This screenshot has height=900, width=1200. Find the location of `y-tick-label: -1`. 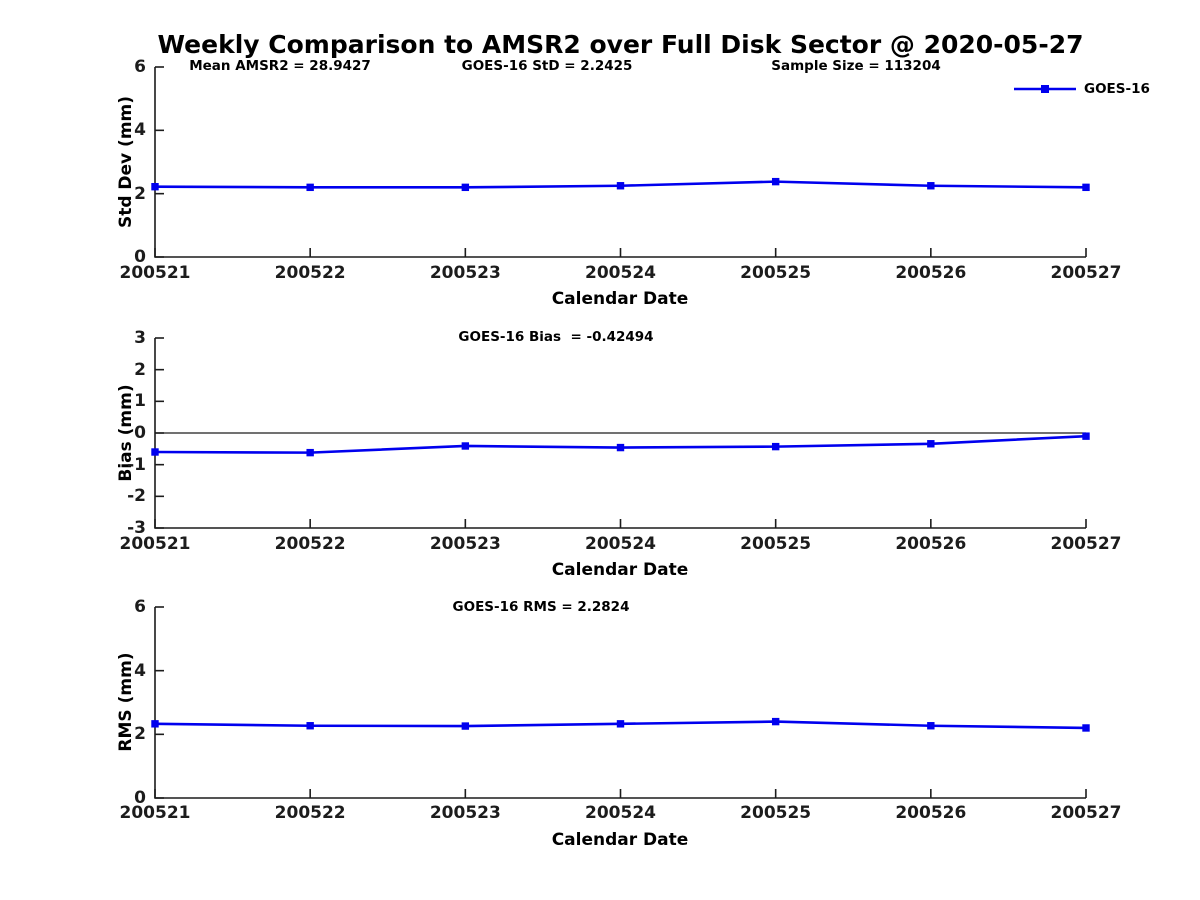

y-tick-label: -1 is located at coordinates (136, 464).